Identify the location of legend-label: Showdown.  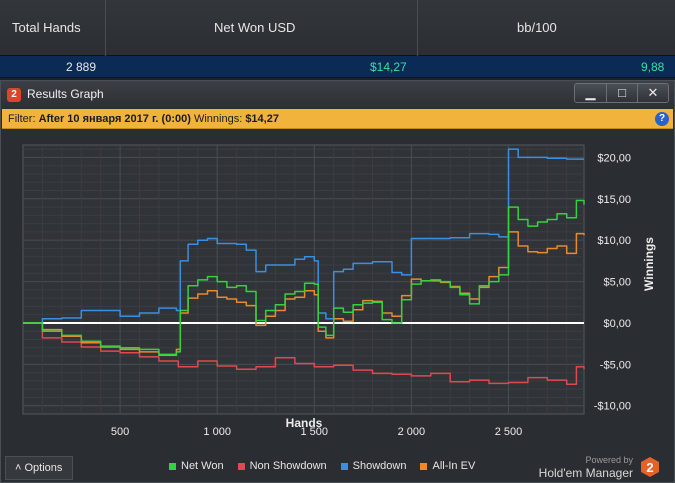
(379, 466).